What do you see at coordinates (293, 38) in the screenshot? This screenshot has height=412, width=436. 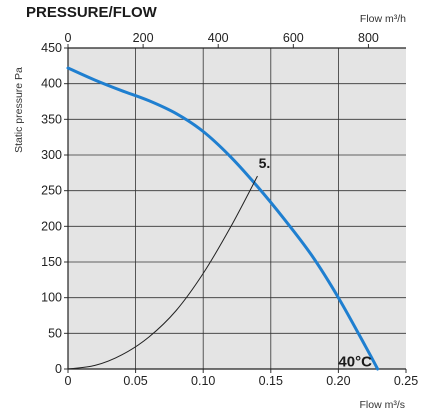 I see `top-tick-label: 600` at bounding box center [293, 38].